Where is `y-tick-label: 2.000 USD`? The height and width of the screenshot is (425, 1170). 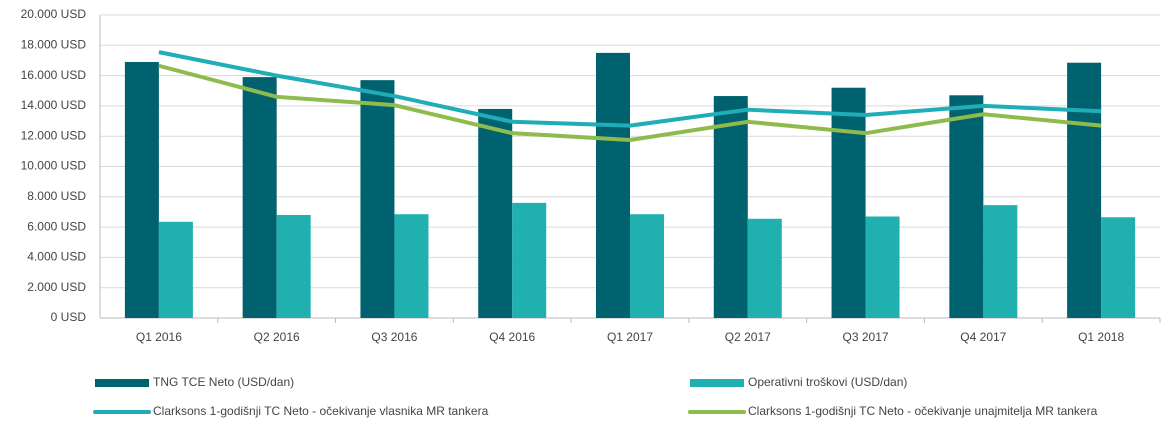 y-tick-label: 2.000 USD is located at coordinates (56, 287).